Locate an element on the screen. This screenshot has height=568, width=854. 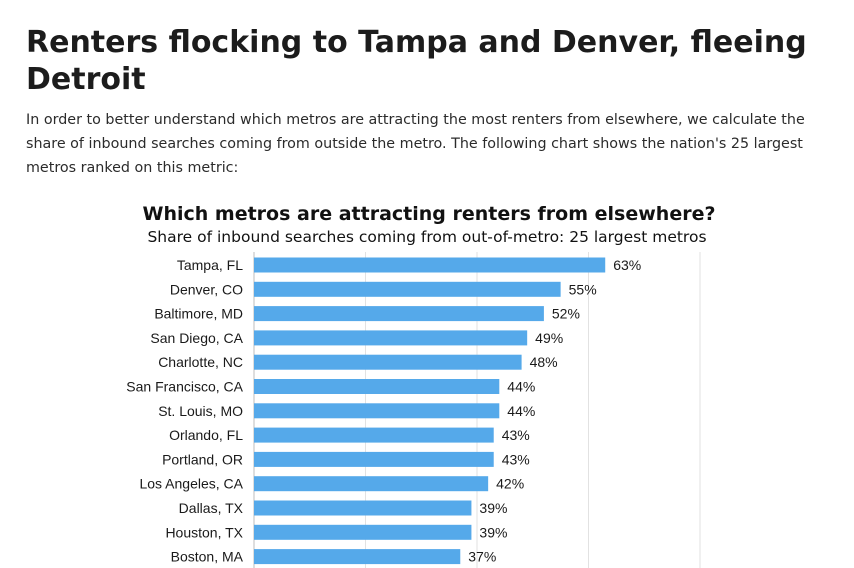
category-label: Charlotte, NC is located at coordinates (200, 362).